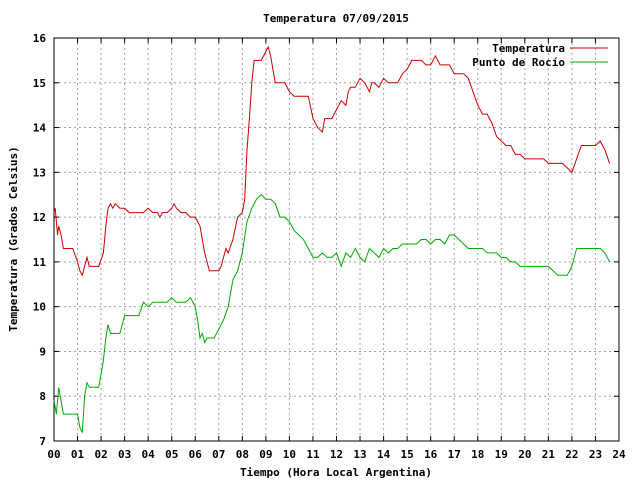 Image resolution: width=640 pixels, height=480 pixels. I want to click on x-tick-label: 15, so click(407, 454).